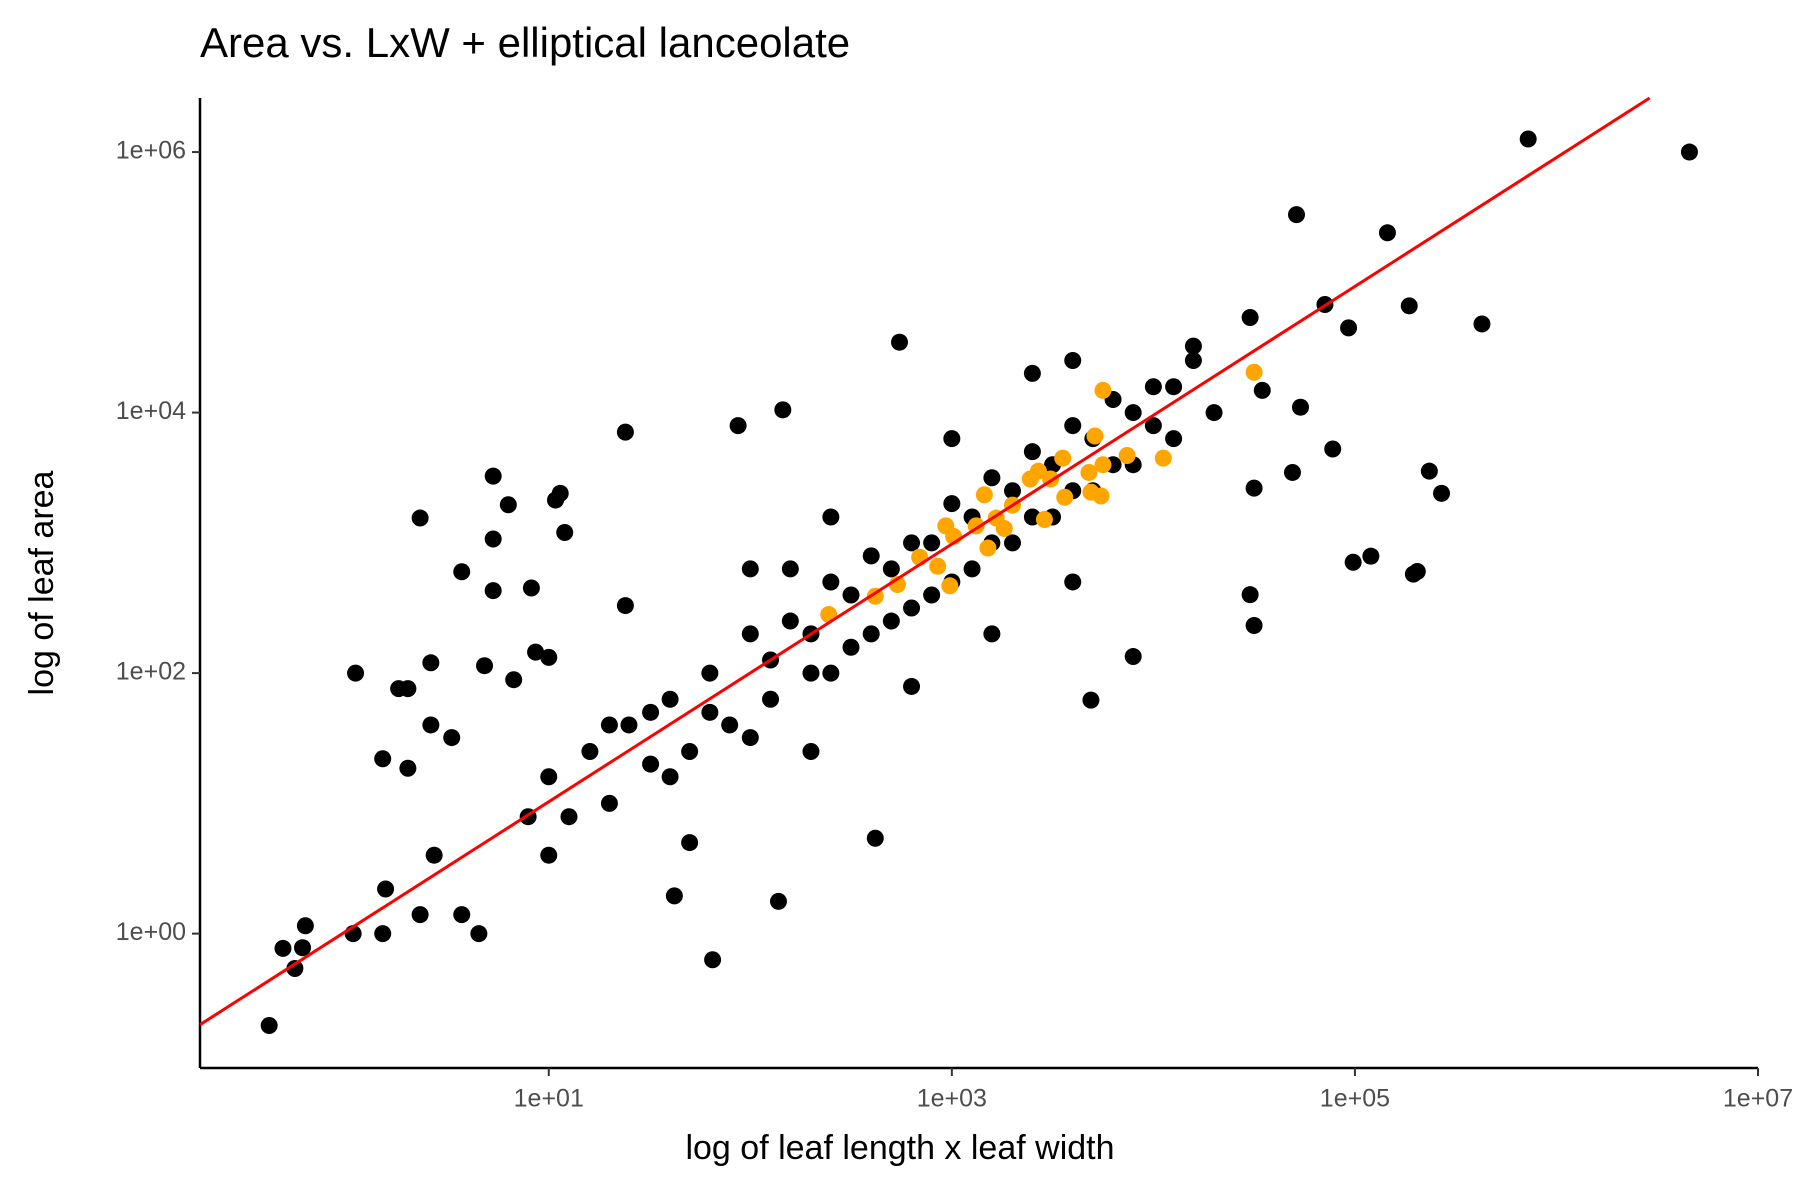  What do you see at coordinates (151, 932) in the screenshot?
I see `y-tick-label: 1e+00` at bounding box center [151, 932].